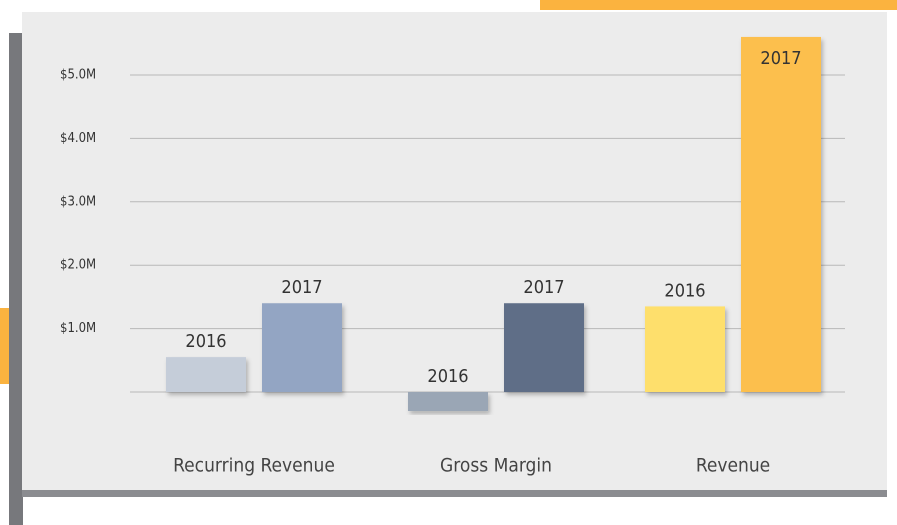 The width and height of the screenshot is (897, 525). What do you see at coordinates (454, 493) in the screenshot?
I see `bottom-bar` at bounding box center [454, 493].